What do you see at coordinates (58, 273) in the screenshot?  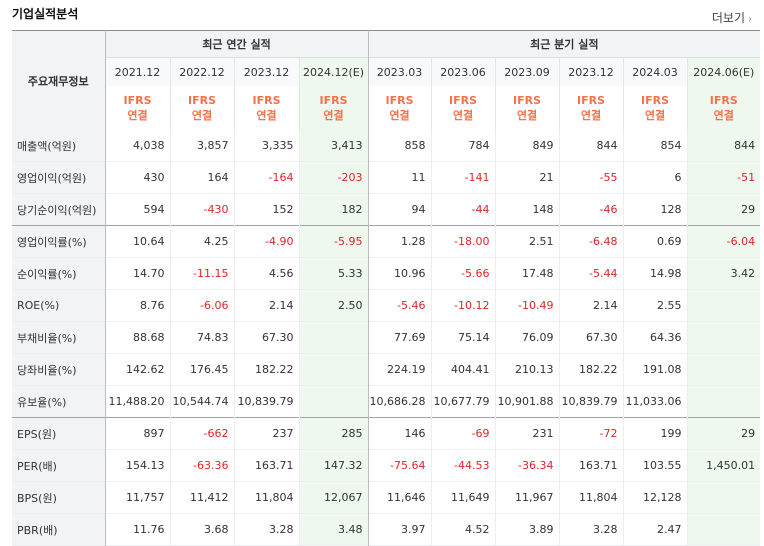 I see `row-label: 순이익률(%)` at bounding box center [58, 273].